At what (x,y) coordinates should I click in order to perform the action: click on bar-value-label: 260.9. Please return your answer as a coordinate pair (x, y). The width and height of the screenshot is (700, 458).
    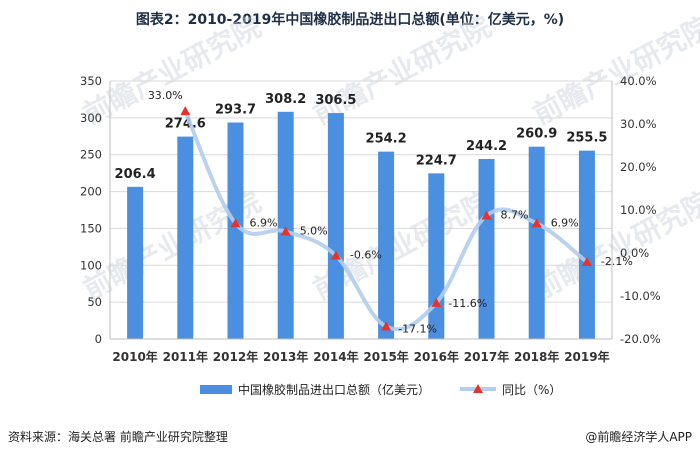
    Looking at the image, I should click on (536, 134).